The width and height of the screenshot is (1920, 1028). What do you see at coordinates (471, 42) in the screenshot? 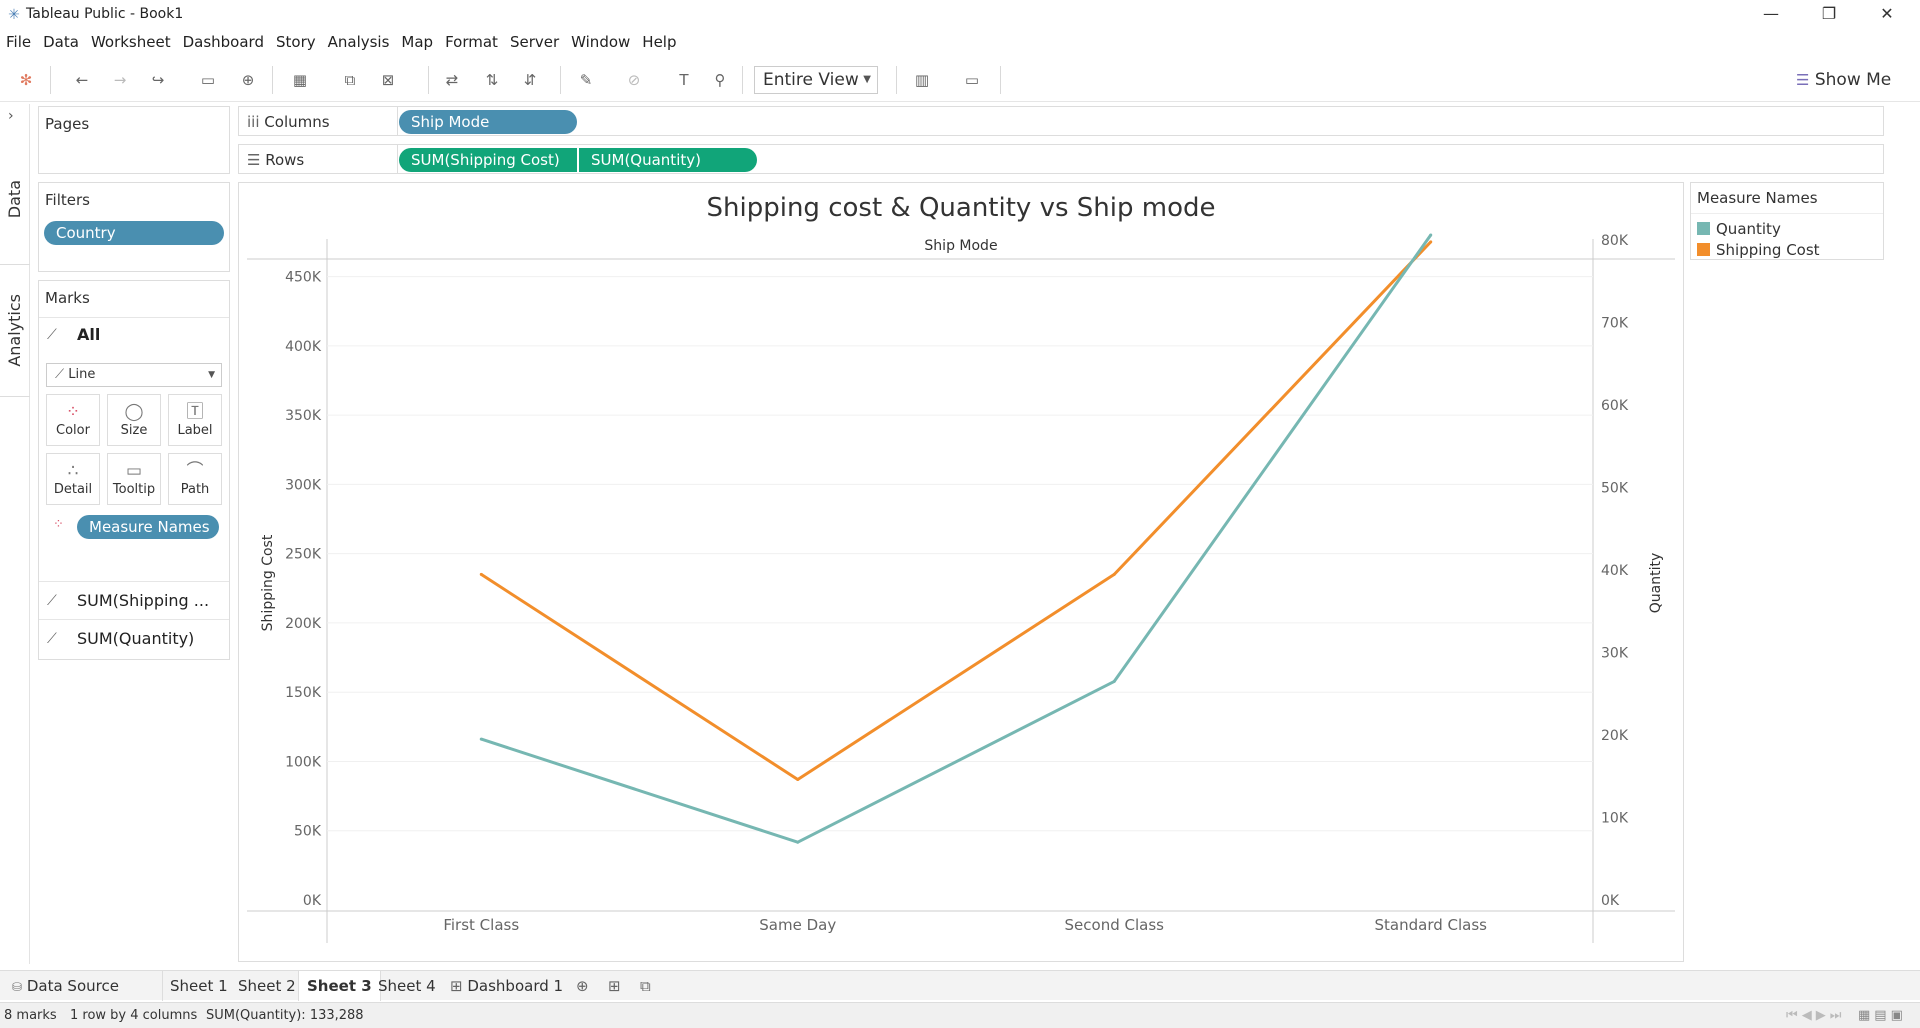
I see `menu-format: Format` at bounding box center [471, 42].